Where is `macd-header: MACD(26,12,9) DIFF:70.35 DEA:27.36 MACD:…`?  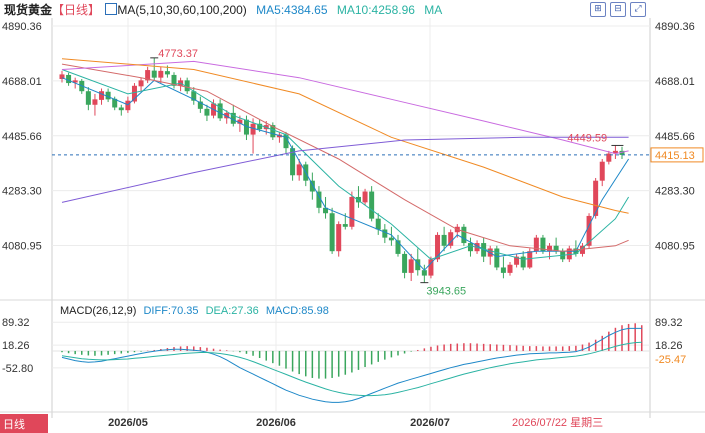 macd-header: MACD(26,12,9) DIFF:70.35 DEA:27.36 MACD:… is located at coordinates (194, 311).